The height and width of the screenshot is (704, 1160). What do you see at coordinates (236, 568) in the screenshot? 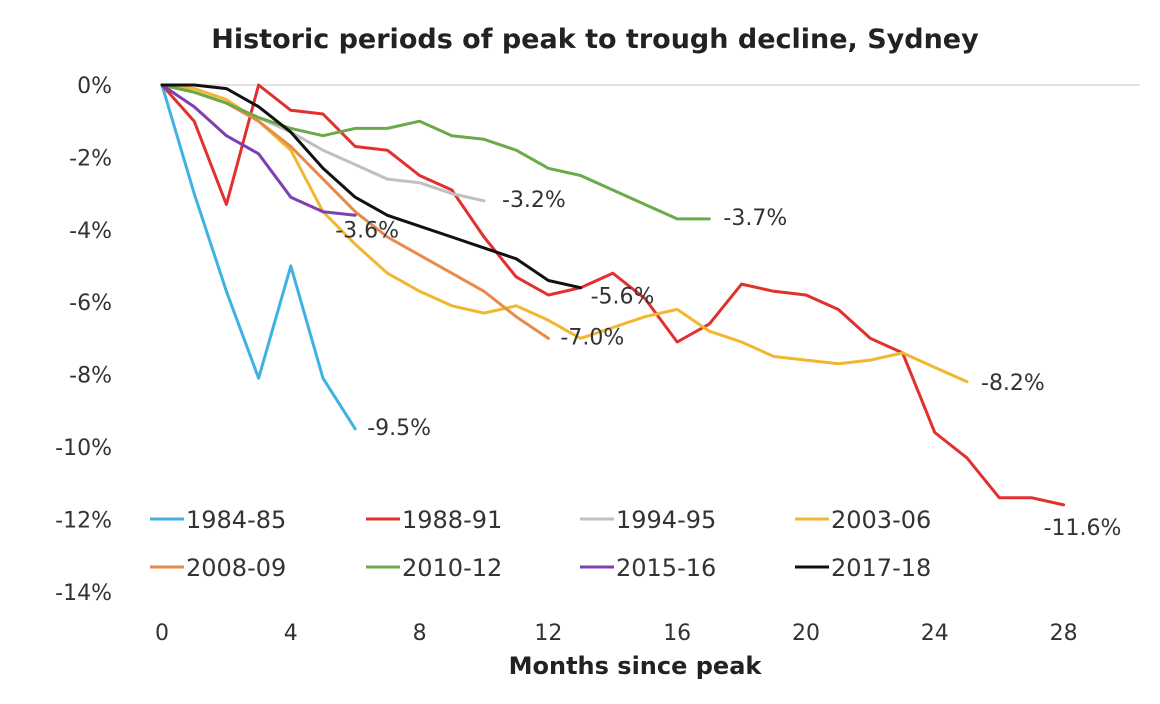
I see `legend-label-2008-09: 2008-09` at bounding box center [236, 568].